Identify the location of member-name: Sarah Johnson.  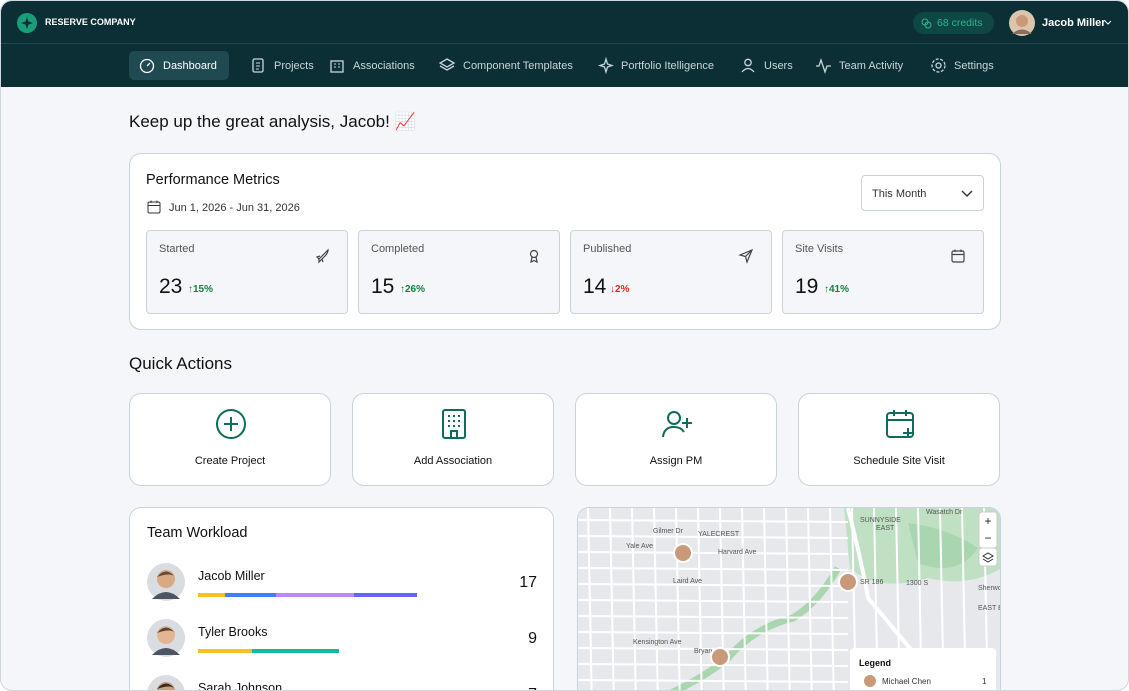
(240, 686).